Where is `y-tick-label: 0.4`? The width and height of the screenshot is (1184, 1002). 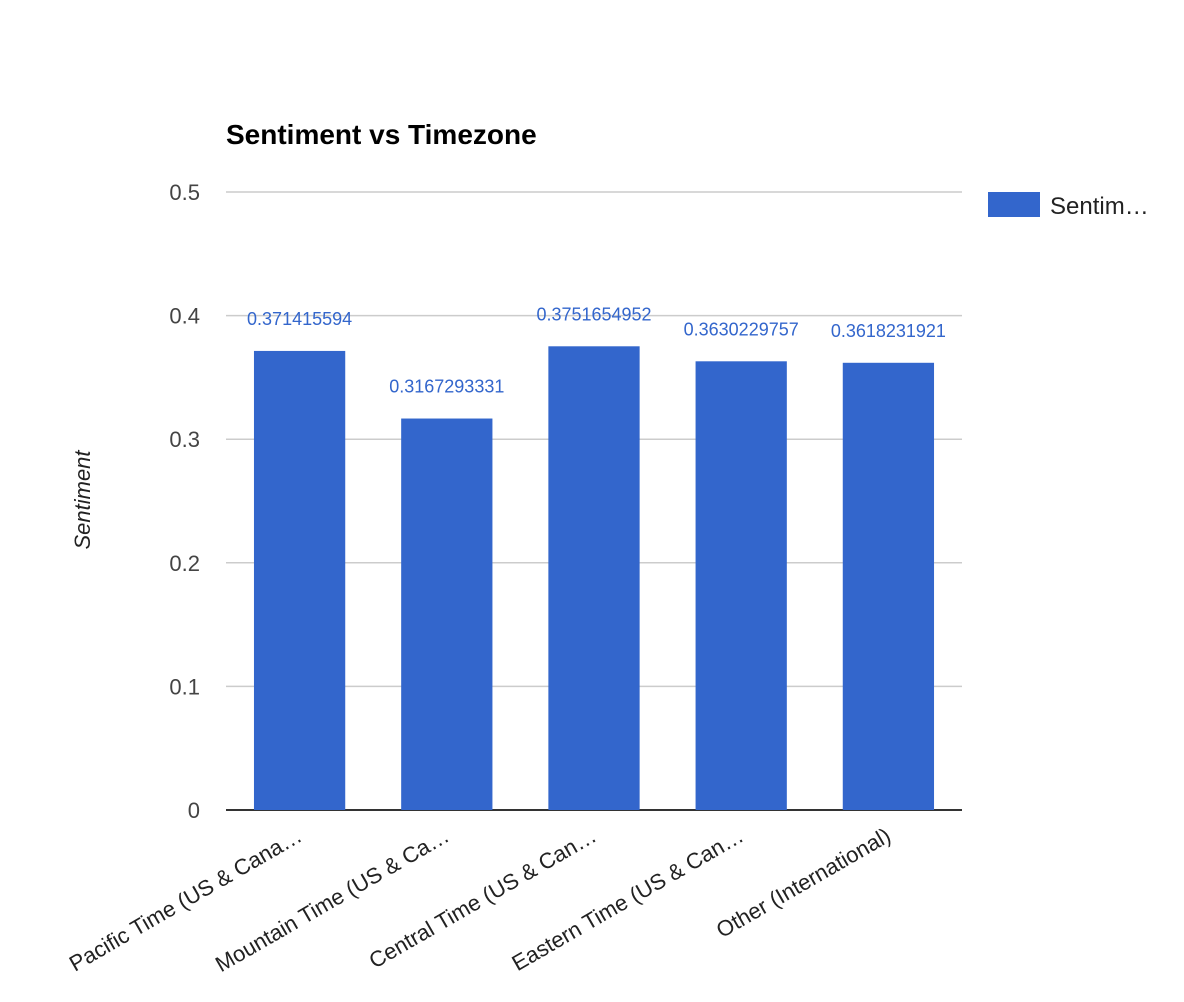
y-tick-label: 0.4 is located at coordinates (184, 316).